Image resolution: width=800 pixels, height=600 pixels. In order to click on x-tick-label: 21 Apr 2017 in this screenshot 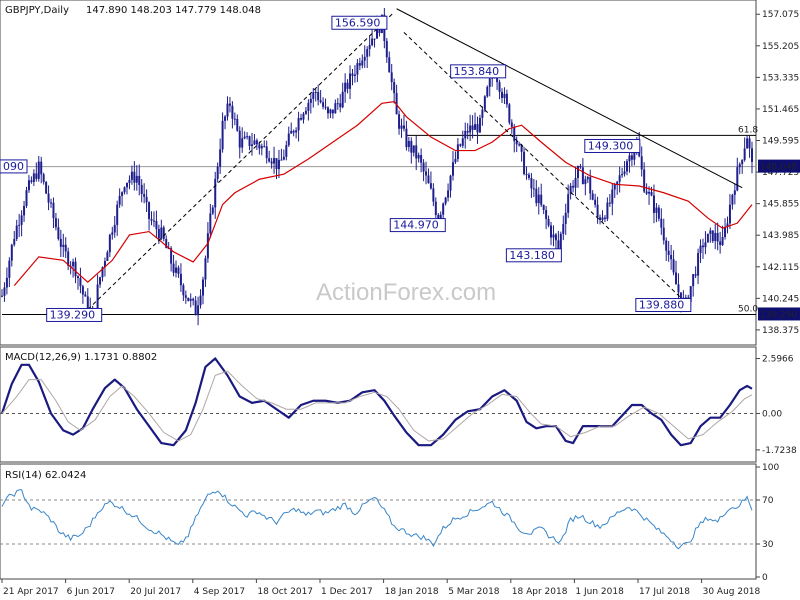, I will do `click(31, 592)`.